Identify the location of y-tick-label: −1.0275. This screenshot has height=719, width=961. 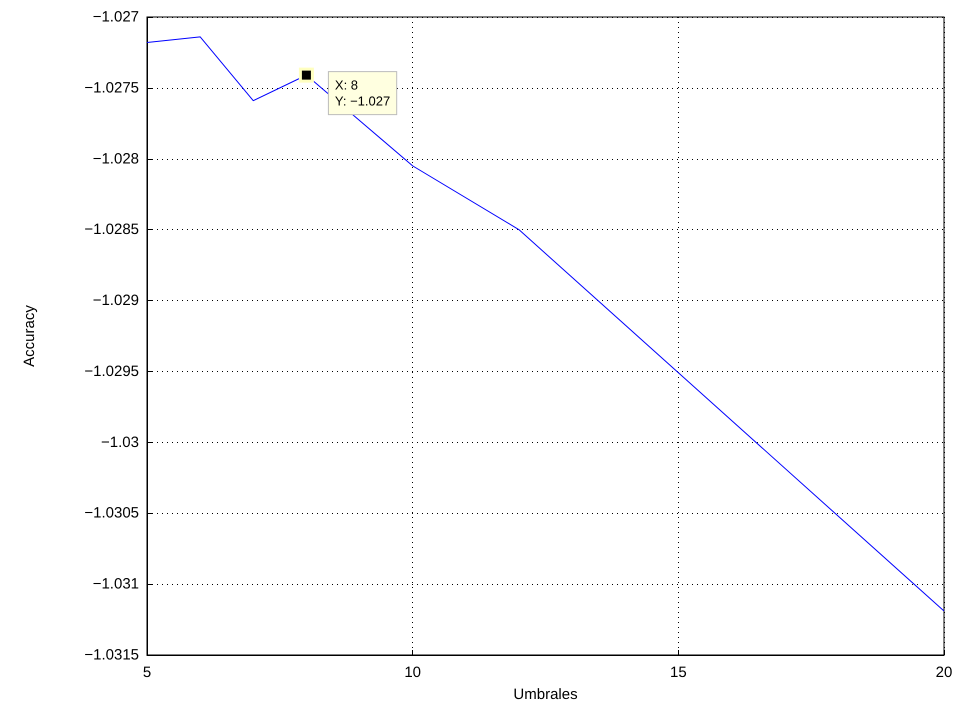
(111, 87).